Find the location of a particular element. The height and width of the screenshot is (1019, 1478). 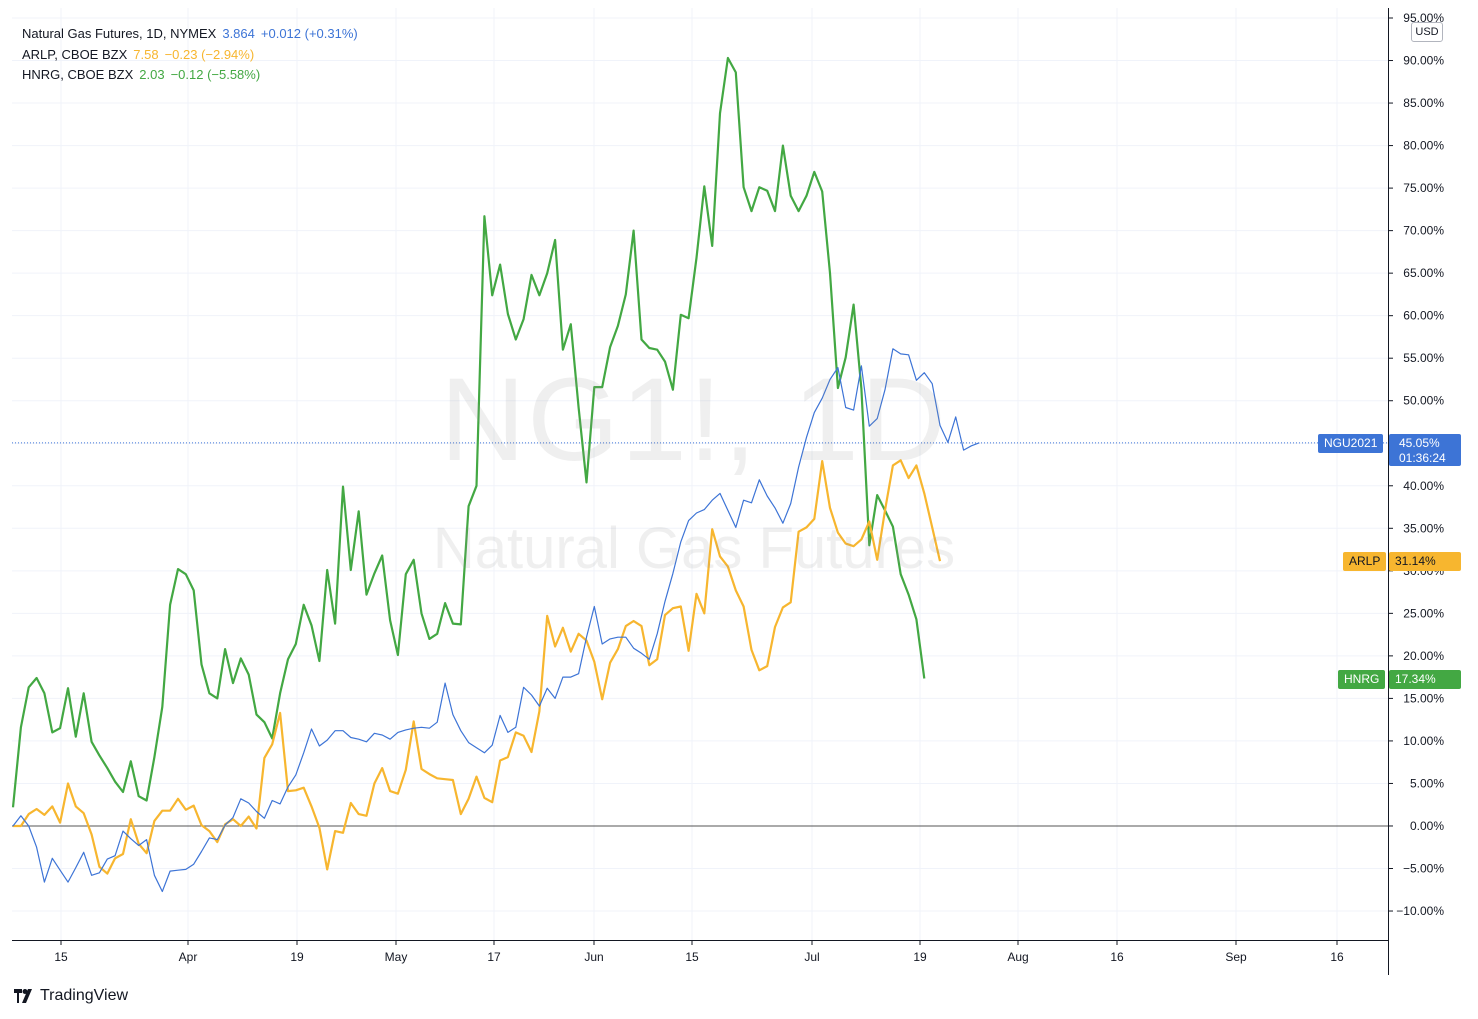

legend-name: HNRG, CBOE BZX is located at coordinates (78, 74).